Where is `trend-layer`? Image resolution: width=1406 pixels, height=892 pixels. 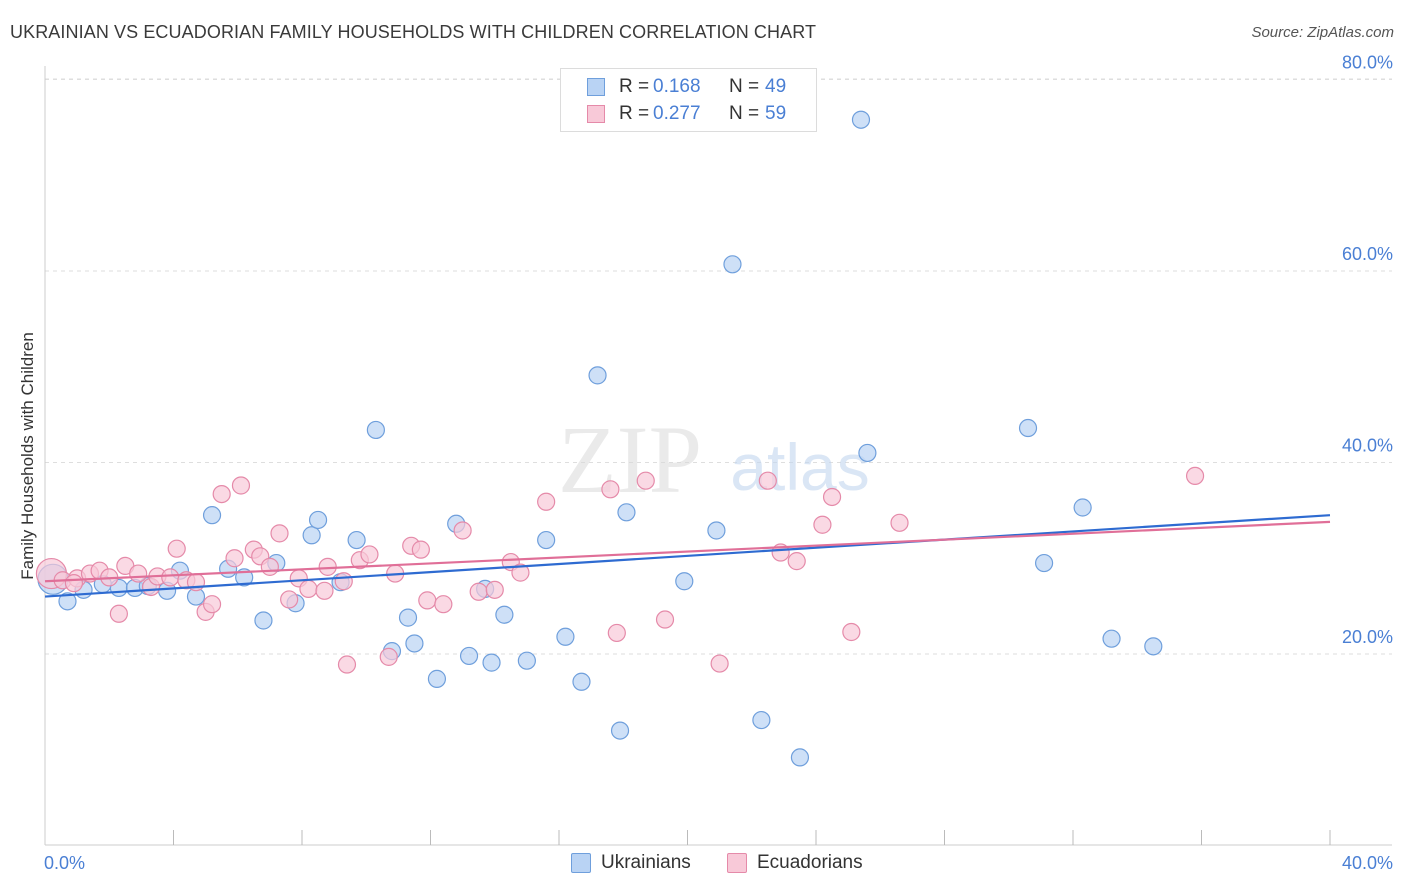 trend-layer is located at coordinates (687, 556).